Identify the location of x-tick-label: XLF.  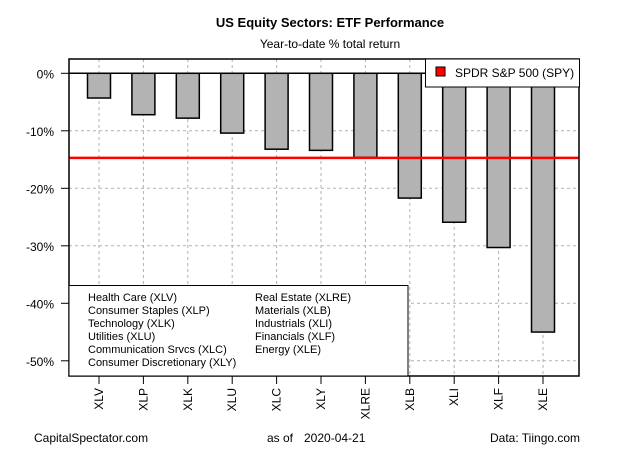
(499, 399).